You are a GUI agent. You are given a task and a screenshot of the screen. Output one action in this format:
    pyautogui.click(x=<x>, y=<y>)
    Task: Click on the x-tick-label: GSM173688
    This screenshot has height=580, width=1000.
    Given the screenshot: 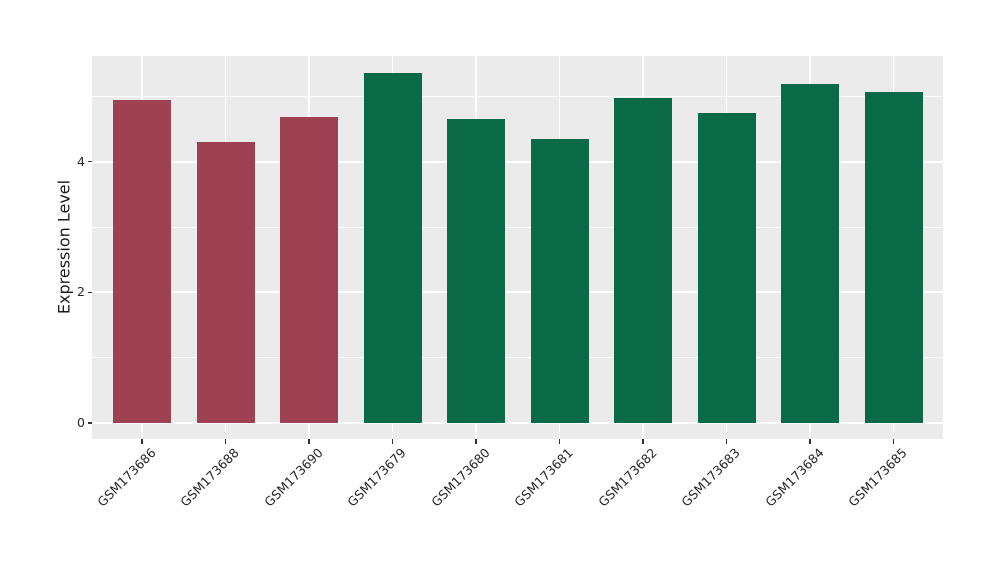 What is the action you would take?
    pyautogui.click(x=210, y=477)
    